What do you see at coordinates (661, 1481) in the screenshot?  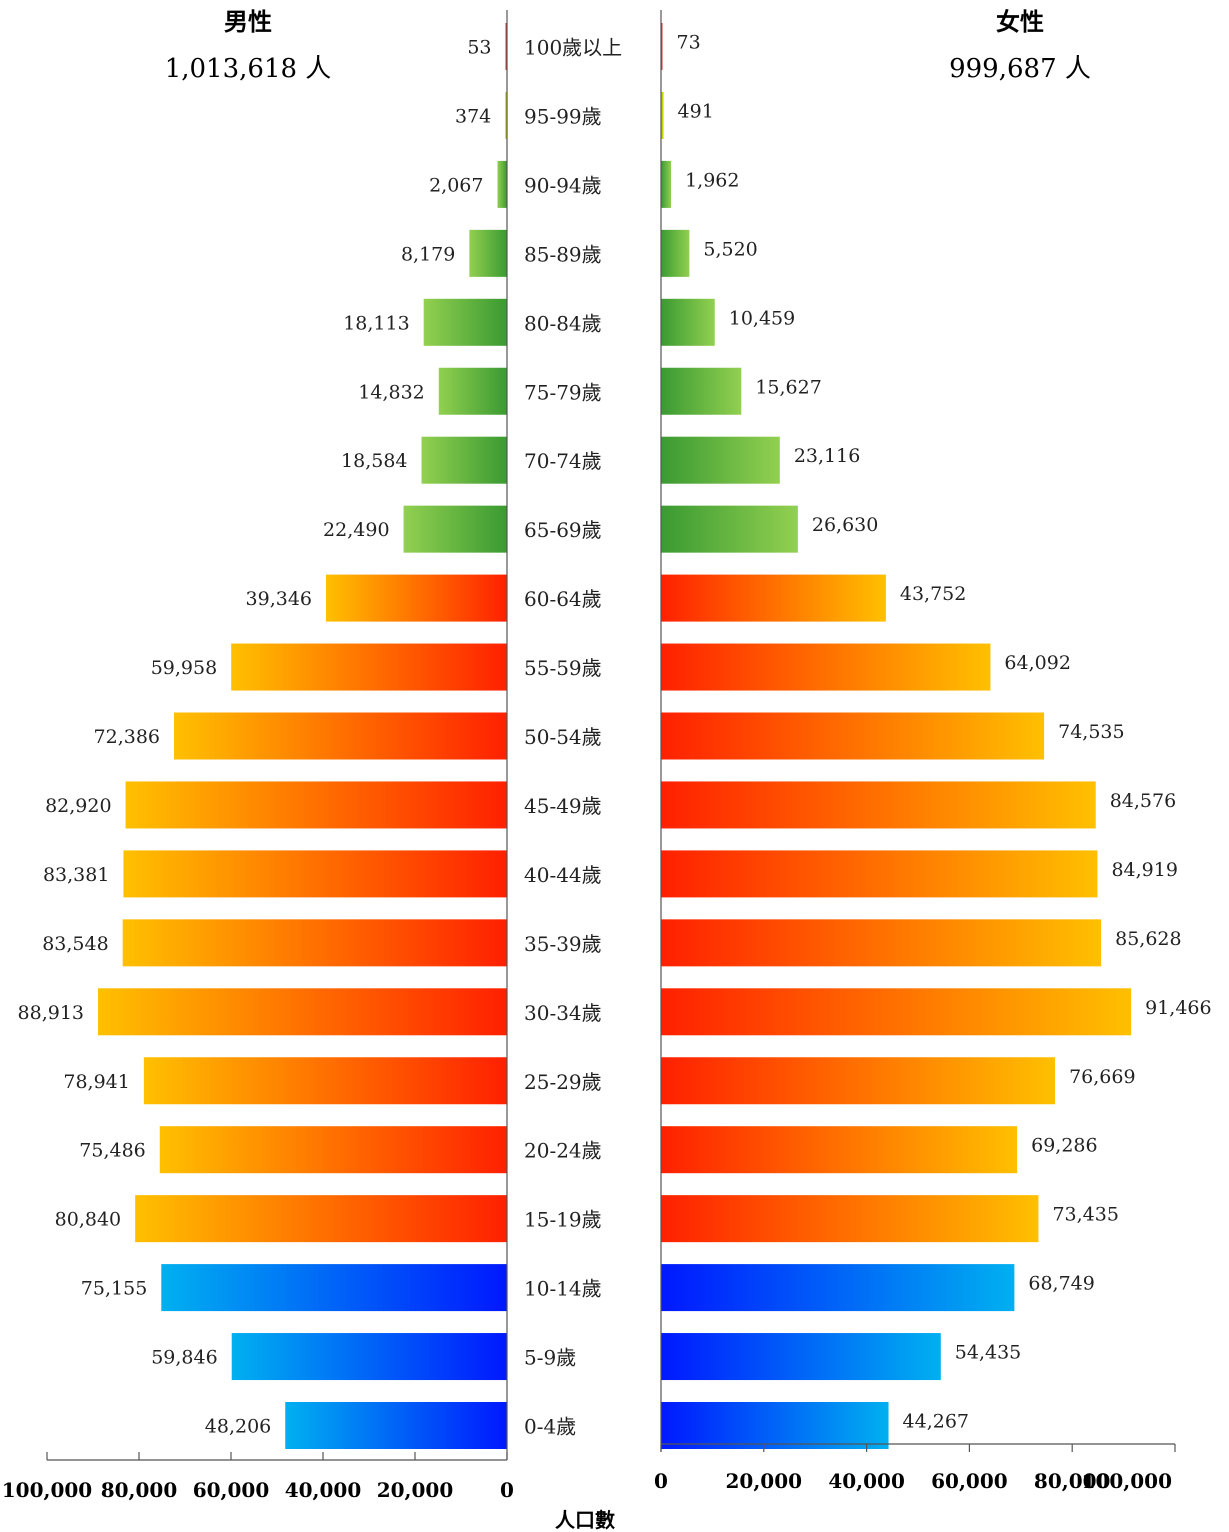 I see `female-tick-label: 0` at bounding box center [661, 1481].